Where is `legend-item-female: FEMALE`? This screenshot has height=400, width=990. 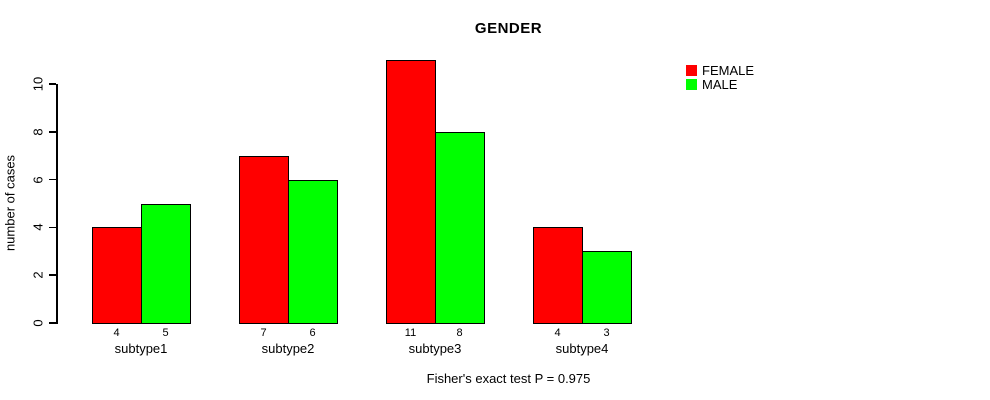
legend-item-female: FEMALE is located at coordinates (720, 70).